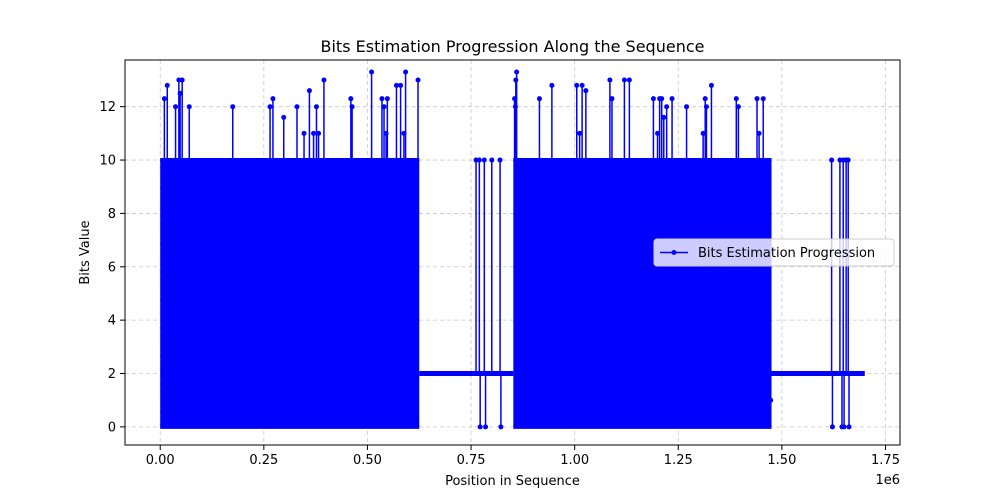 This screenshot has width=1000, height=500. What do you see at coordinates (112, 321) in the screenshot?
I see `y-tick-label: 4` at bounding box center [112, 321].